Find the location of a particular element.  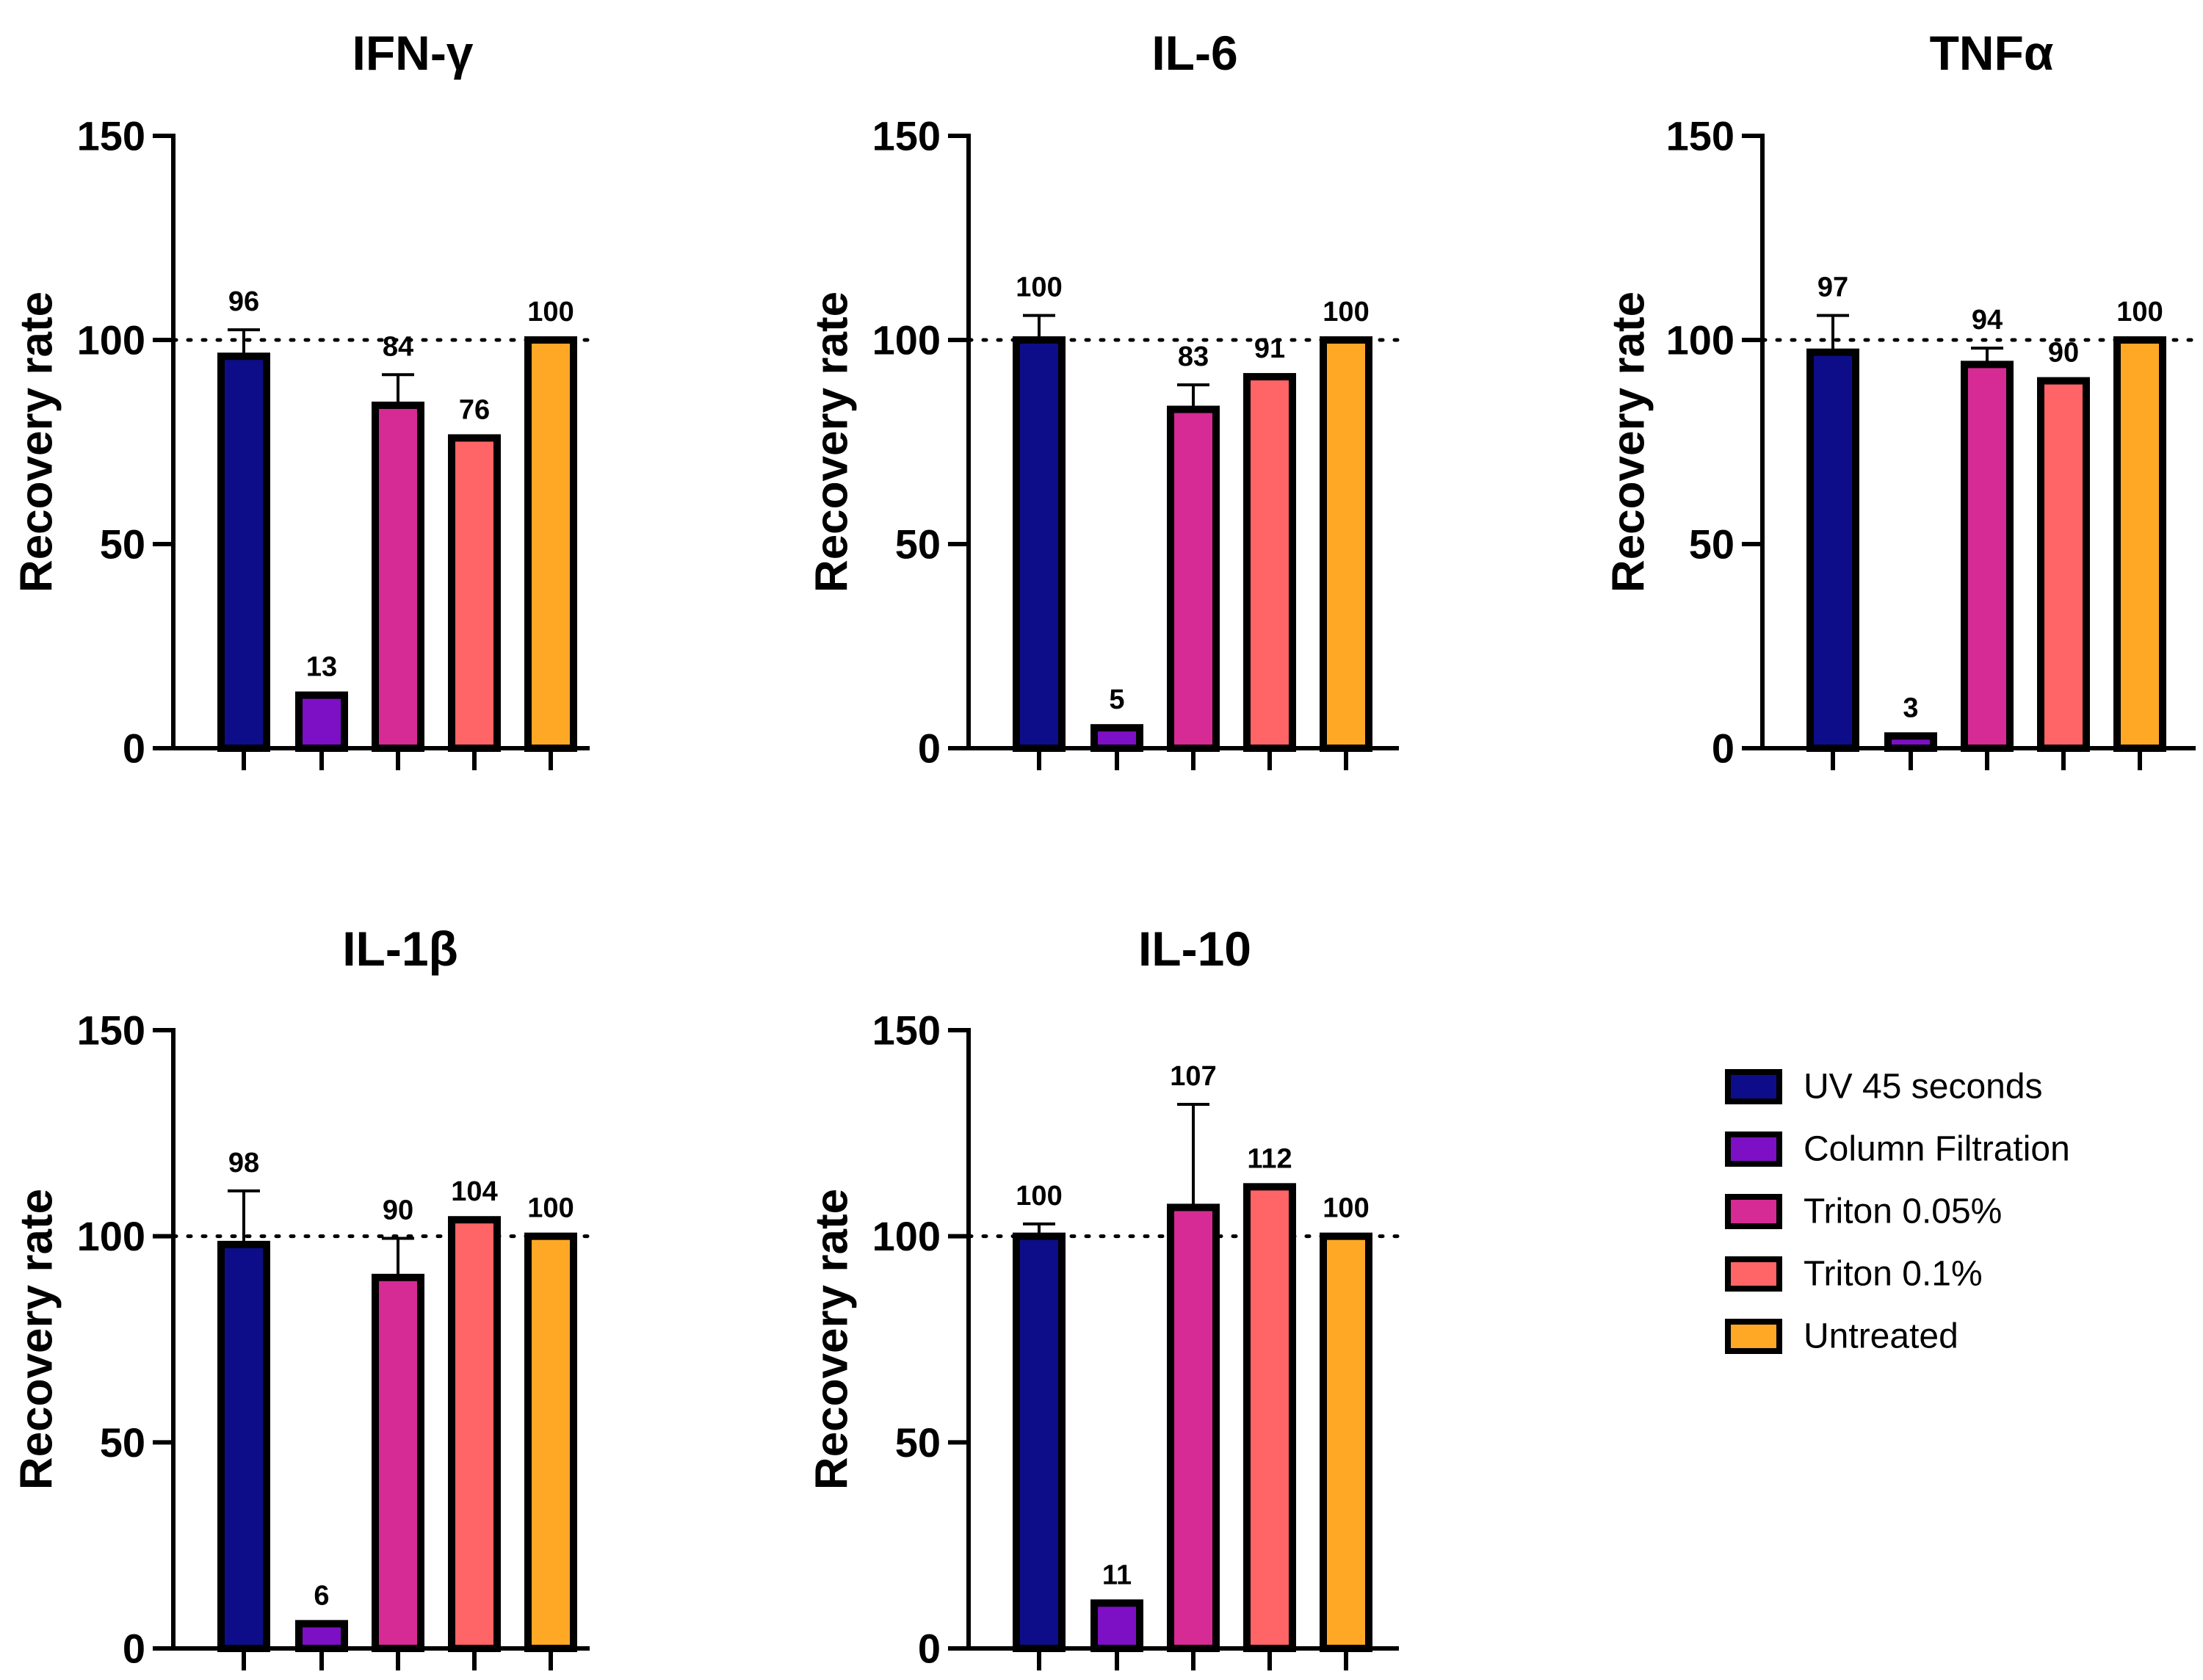

legend-item: Triton 0.1% is located at coordinates (1854, 1274).